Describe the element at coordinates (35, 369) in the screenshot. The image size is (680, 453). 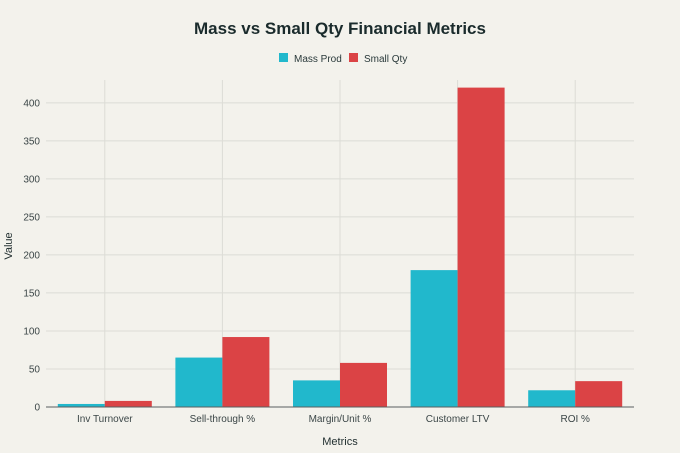
I see `y-tick-label: 50` at that location.